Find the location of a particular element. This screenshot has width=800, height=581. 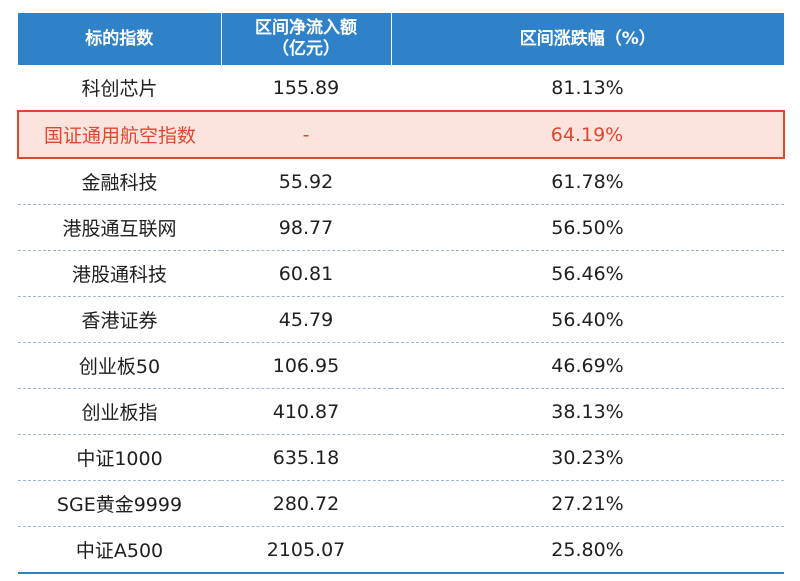

table-row: 创业板50 106.95 46.69% is located at coordinates (401, 365).